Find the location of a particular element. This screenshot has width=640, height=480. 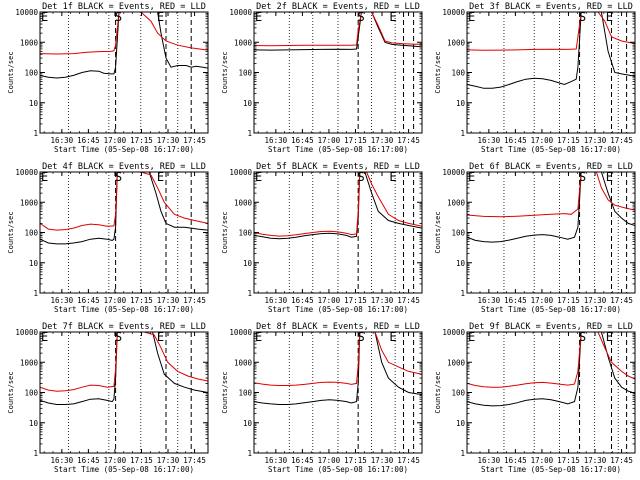

panel-title: Det 3f BLACK = Events, RED = LLD is located at coordinates (551, 7).